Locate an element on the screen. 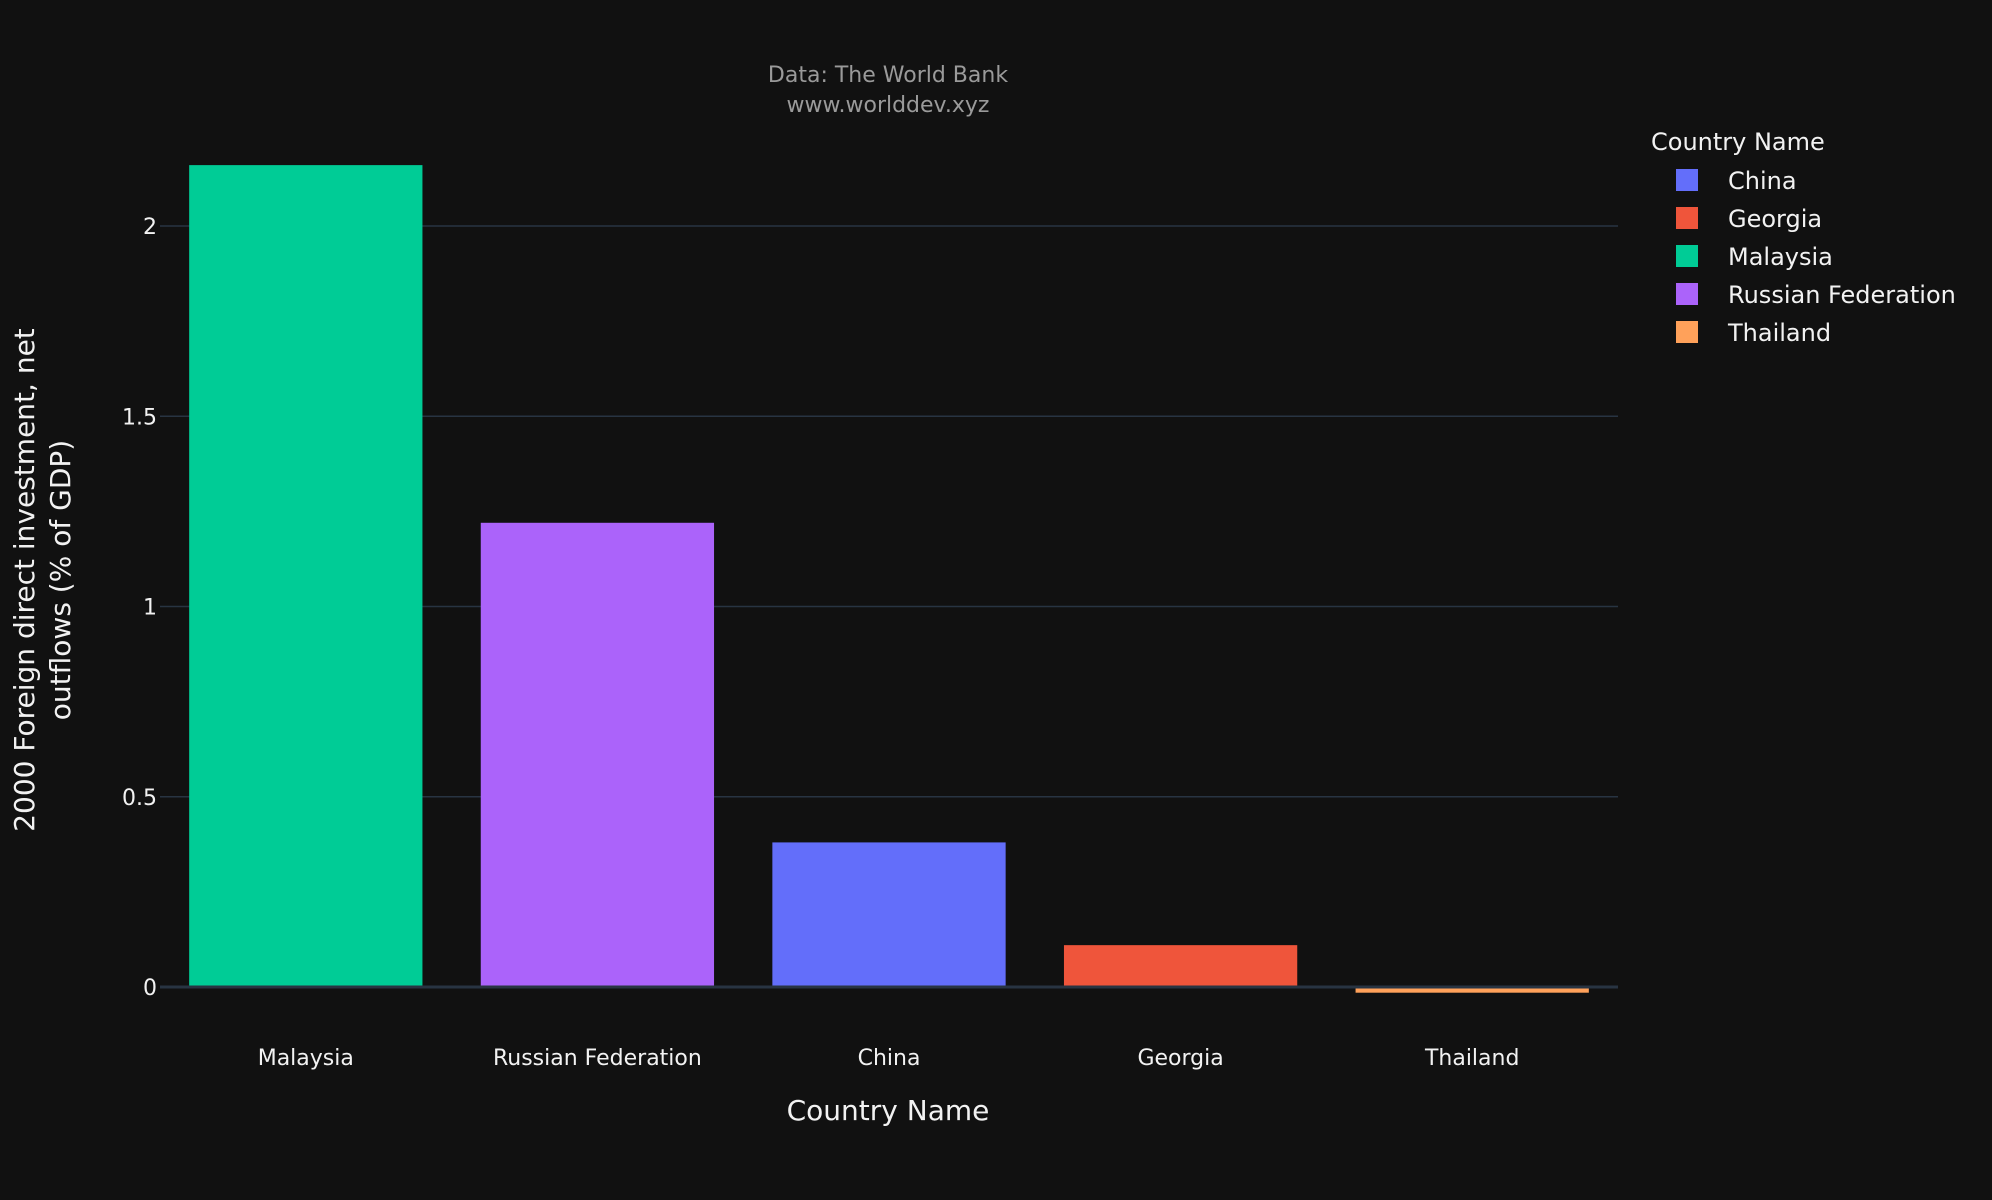 The height and width of the screenshot is (1200, 1992). subtitle-line-2: www.worlddev.xyz is located at coordinates (888, 105).